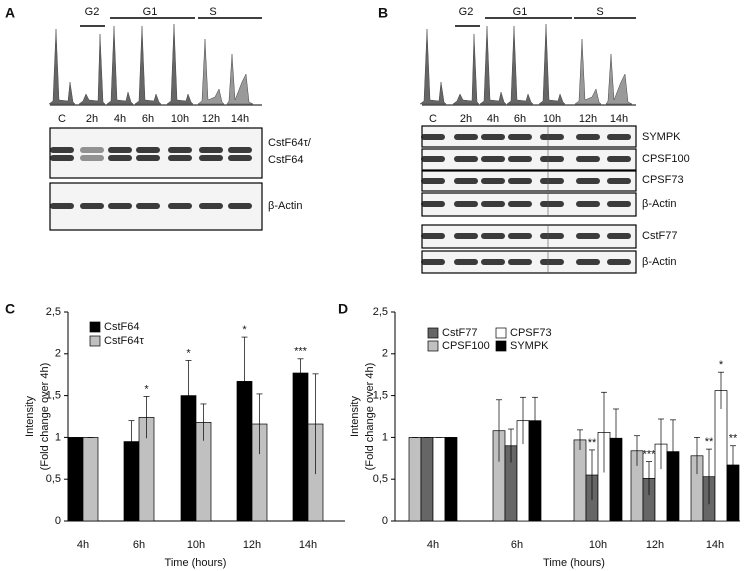  Describe the element at coordinates (531, 333) in the screenshot. I see `legend-label: CPSF73` at that location.